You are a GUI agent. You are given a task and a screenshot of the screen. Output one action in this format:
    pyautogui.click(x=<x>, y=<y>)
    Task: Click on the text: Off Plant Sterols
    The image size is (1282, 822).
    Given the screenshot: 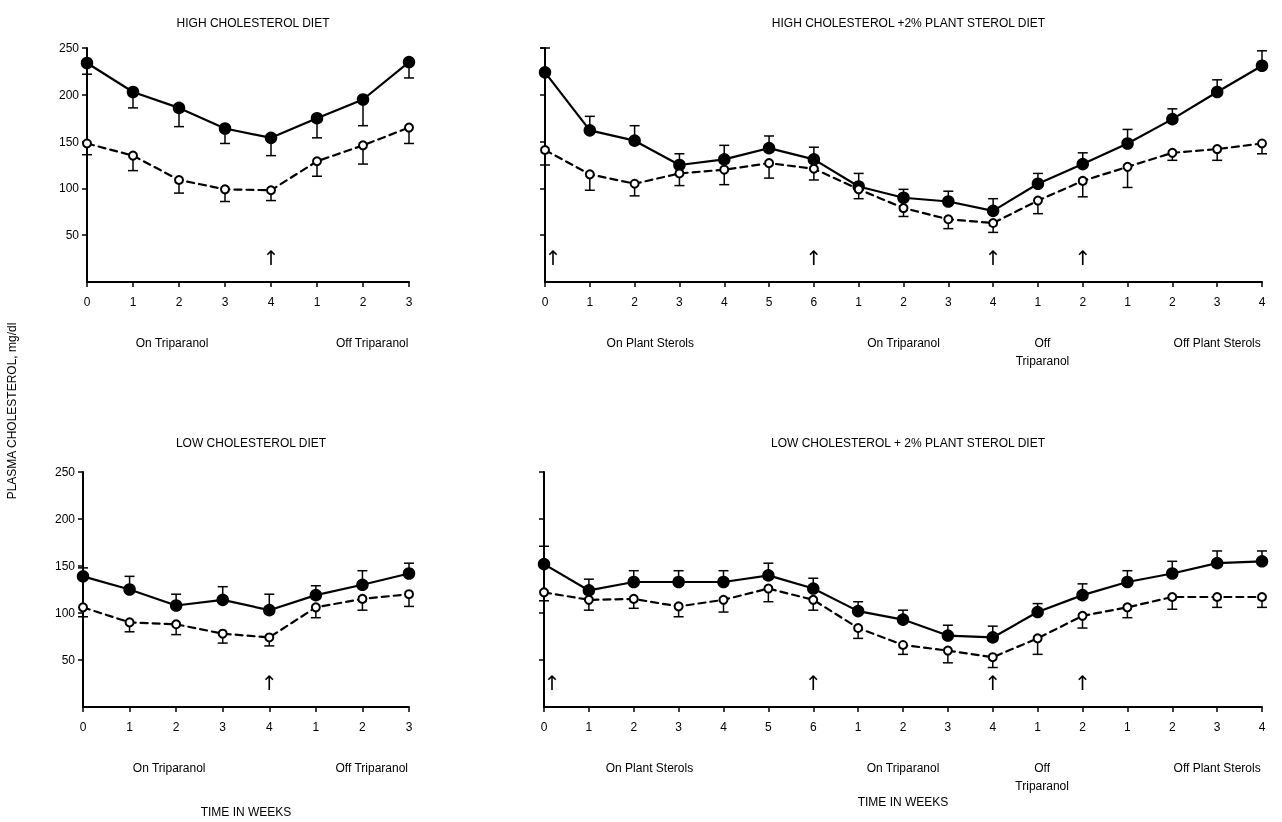 What is the action you would take?
    pyautogui.click(x=1217, y=343)
    